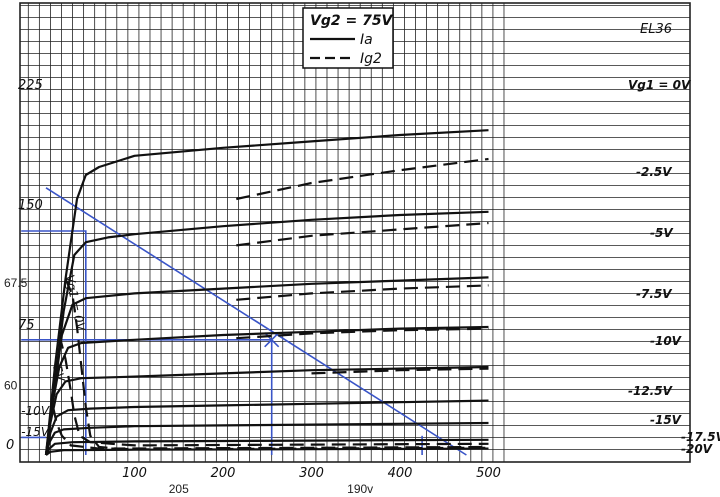  I want to click on curve-label-20v: -20V, so click(697, 449).